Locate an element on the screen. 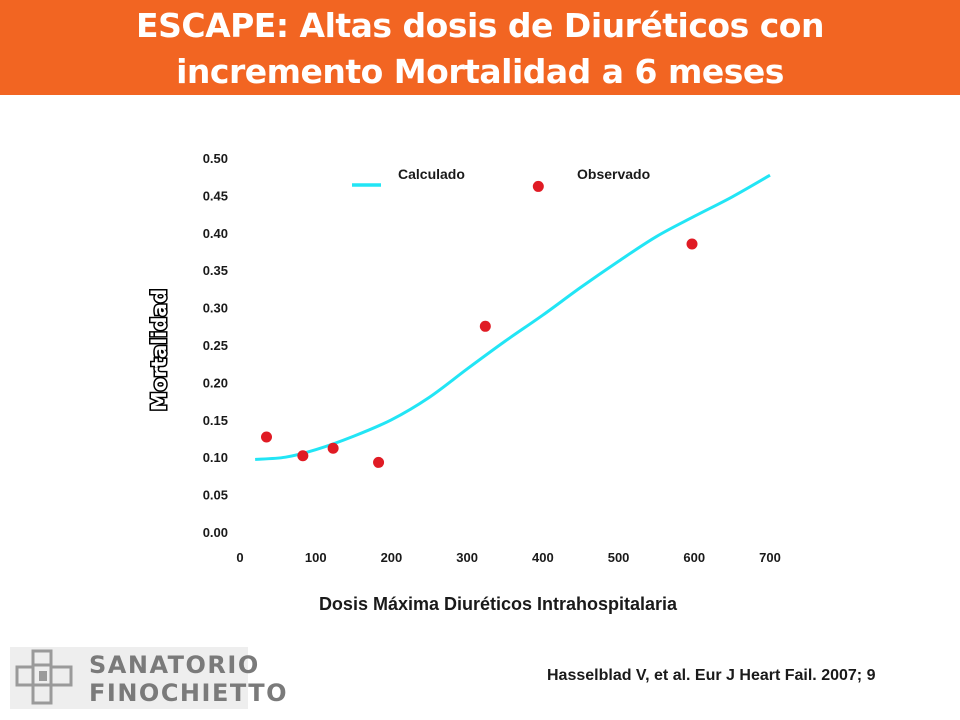  y-tick-label: 0.45 is located at coordinates (215, 195).